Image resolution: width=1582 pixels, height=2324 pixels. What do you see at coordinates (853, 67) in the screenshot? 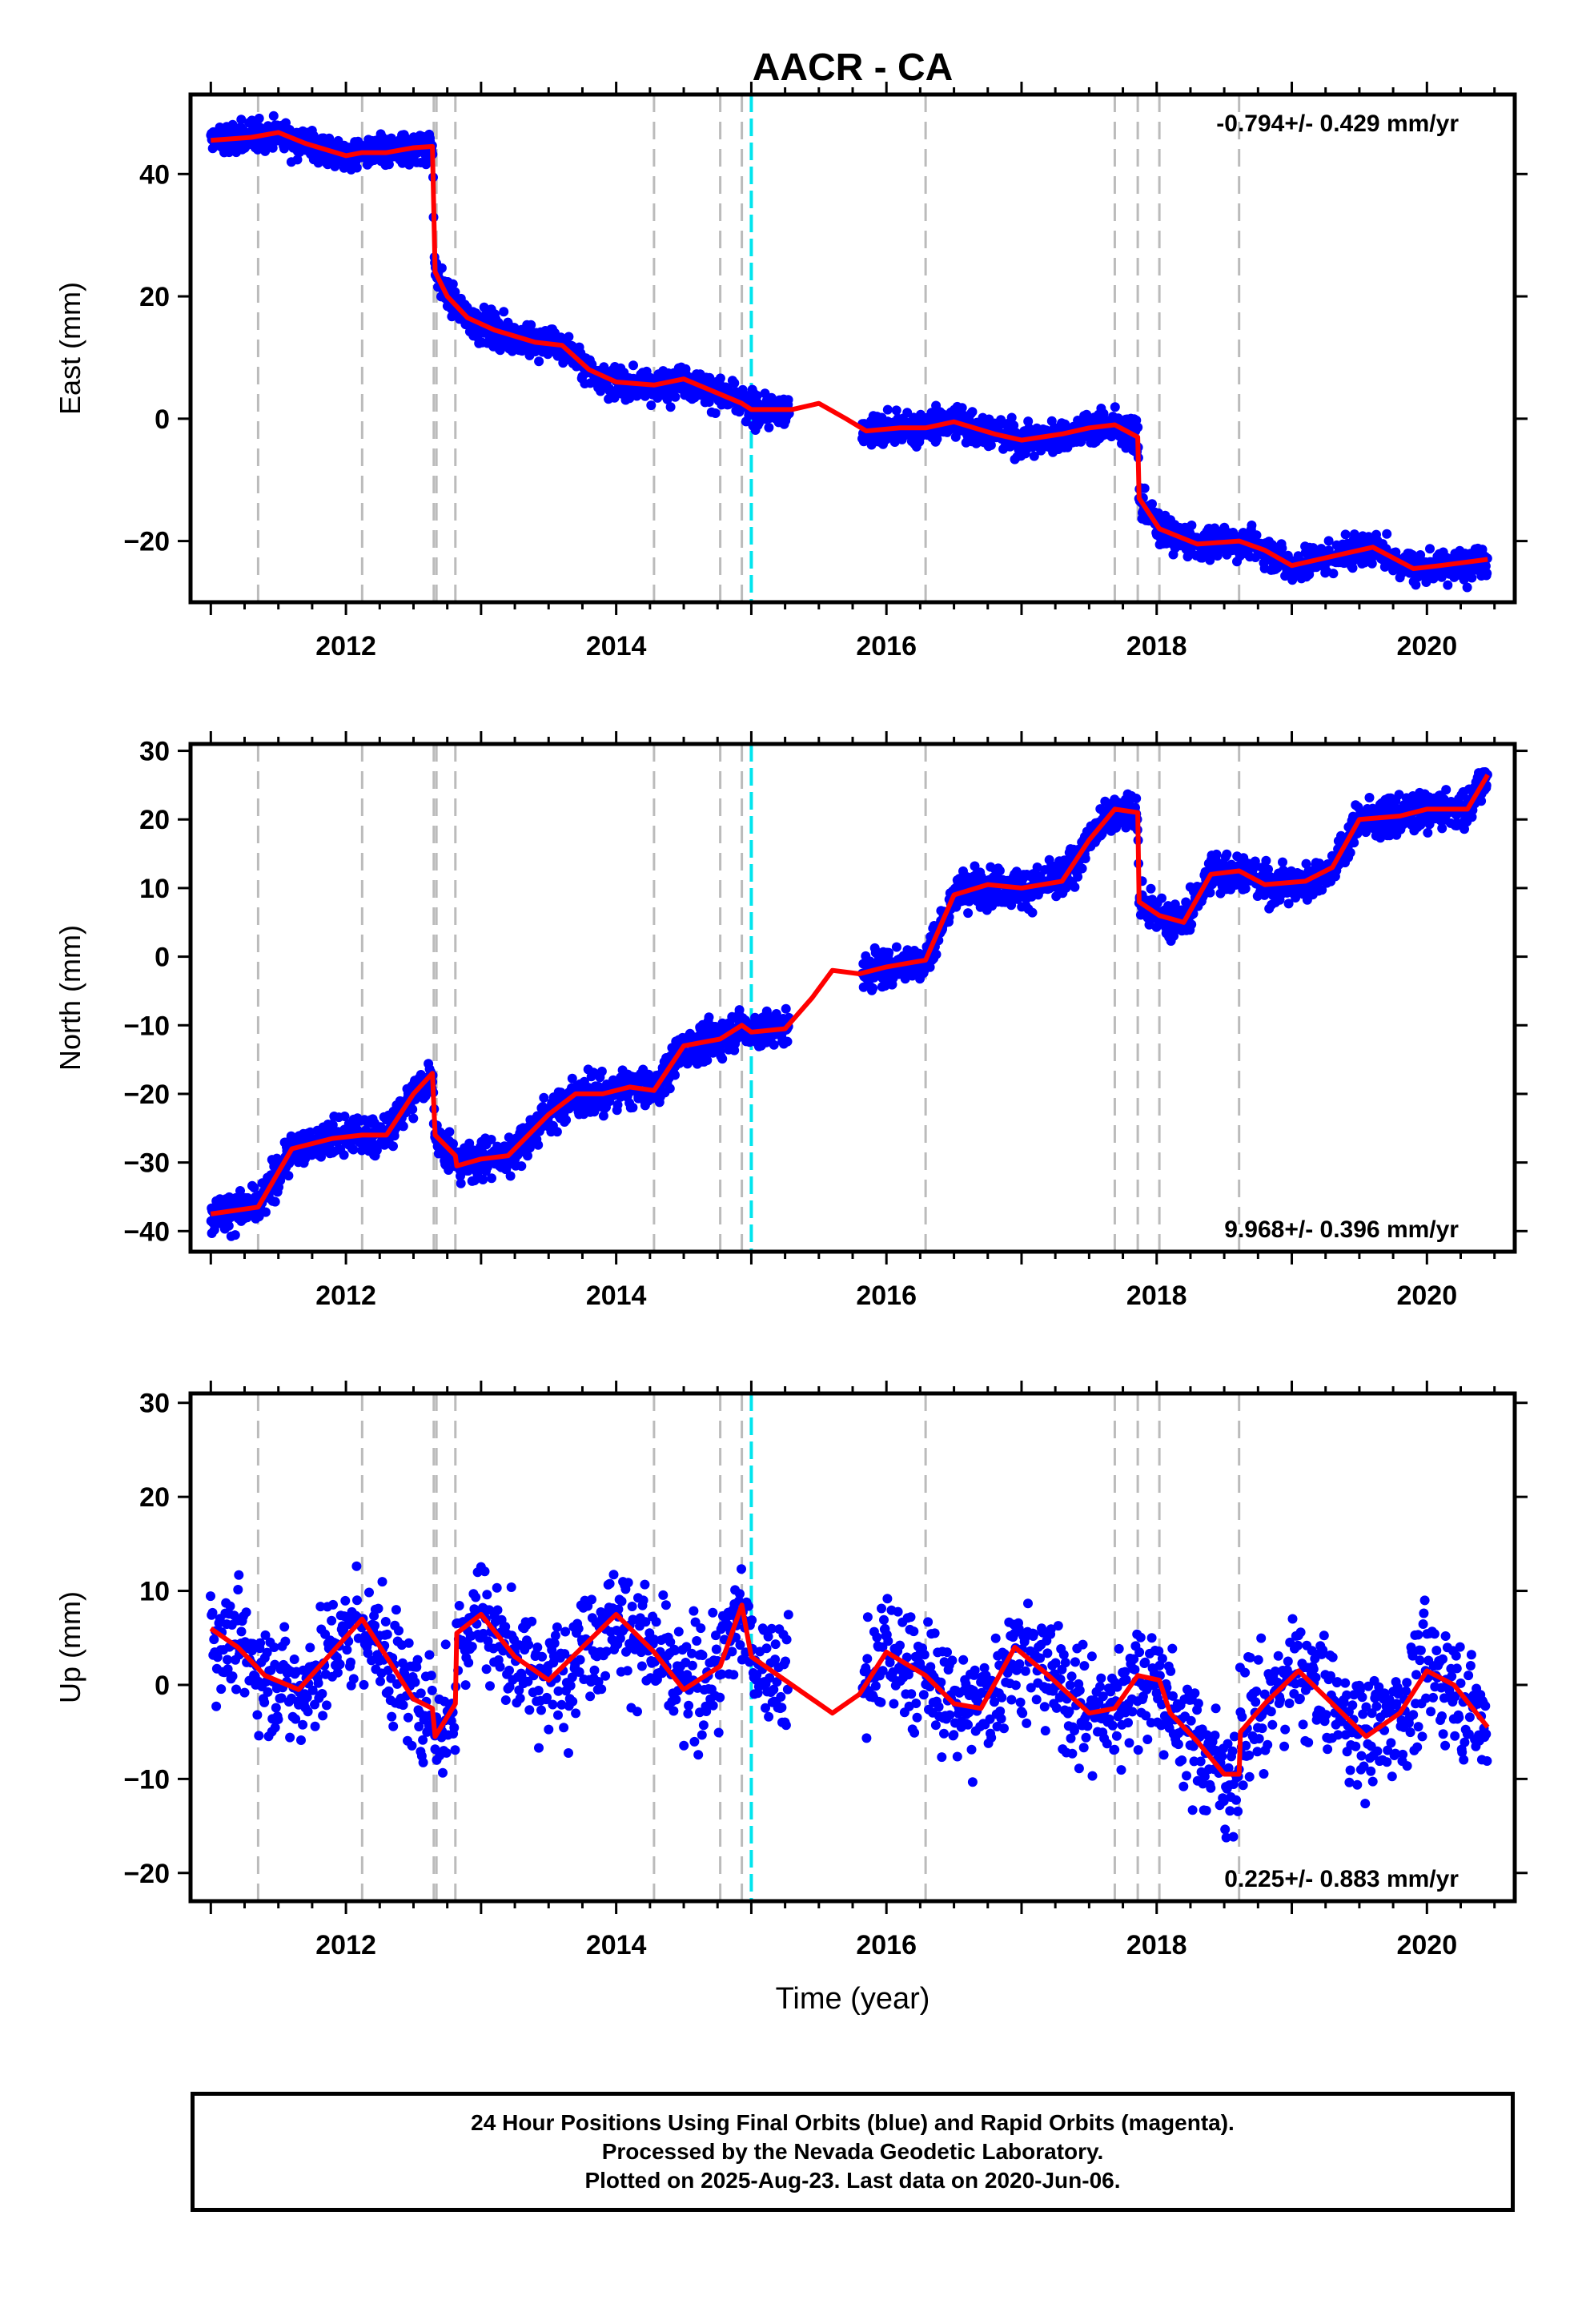
I see `chart-title: AACR - CA` at bounding box center [853, 67].